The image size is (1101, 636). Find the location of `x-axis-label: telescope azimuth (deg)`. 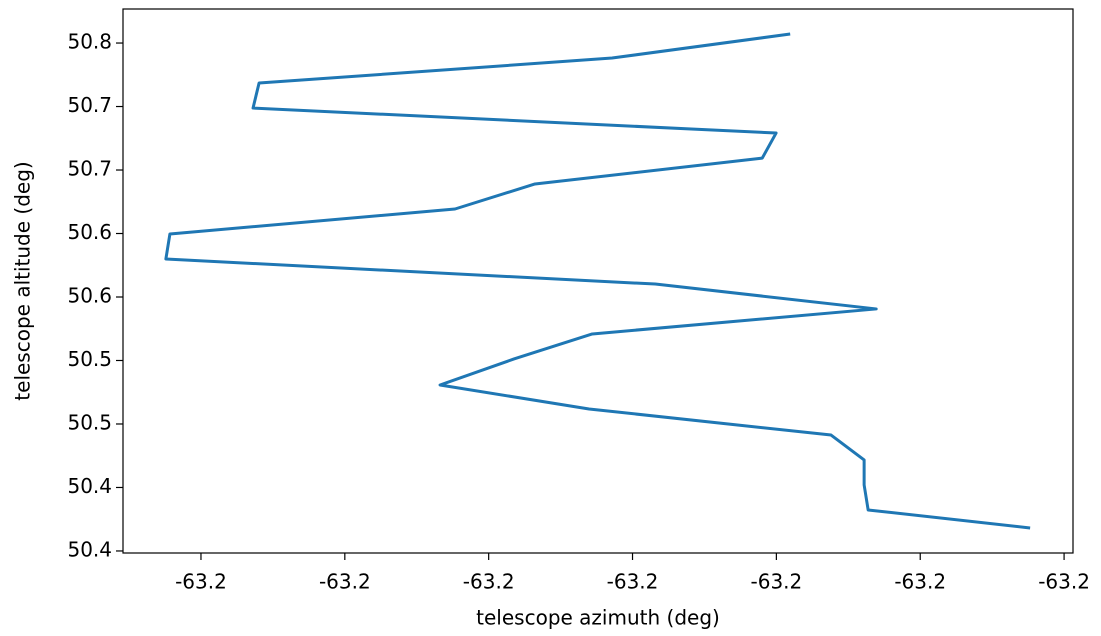

x-axis-label: telescope azimuth (deg) is located at coordinates (598, 618).